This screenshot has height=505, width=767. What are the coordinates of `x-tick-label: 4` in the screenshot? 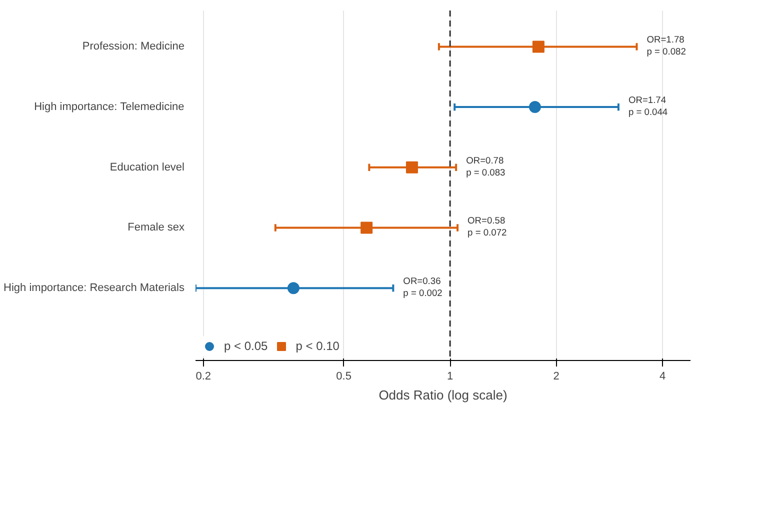 It's located at (662, 376).